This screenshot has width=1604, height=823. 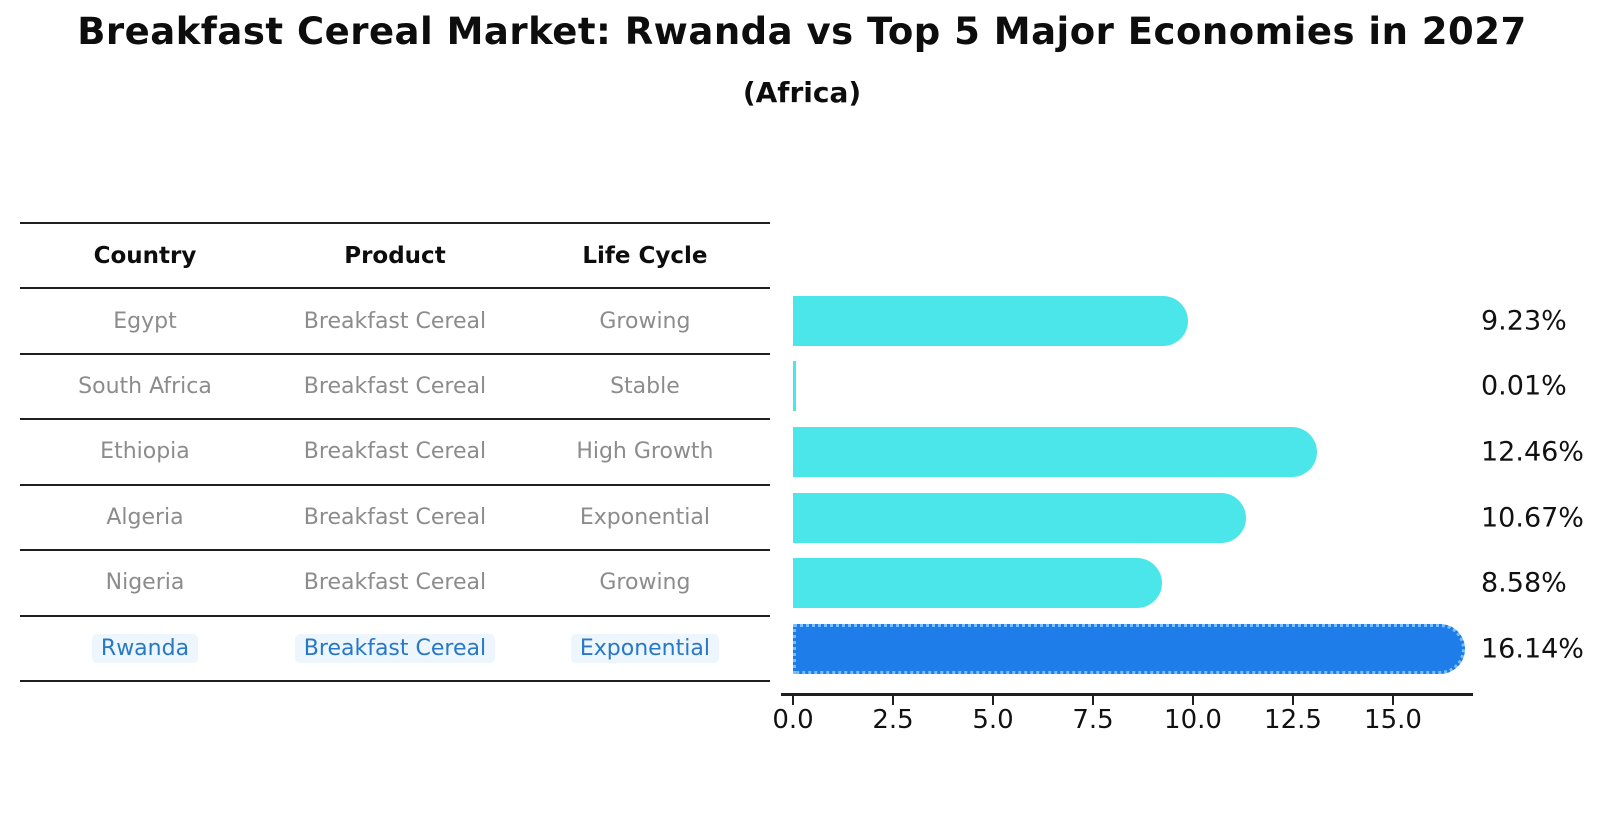 I want to click on table-cell-life-cycle: High Growth, so click(x=645, y=451).